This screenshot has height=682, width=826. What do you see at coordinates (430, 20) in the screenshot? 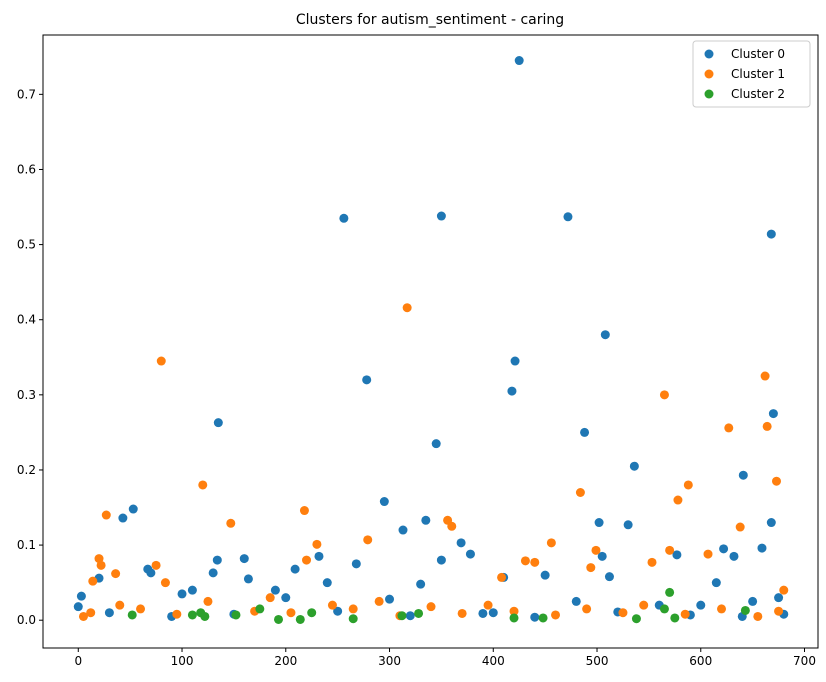
I see `chart-title: Clusters for autism_sentiment - caring` at bounding box center [430, 20].